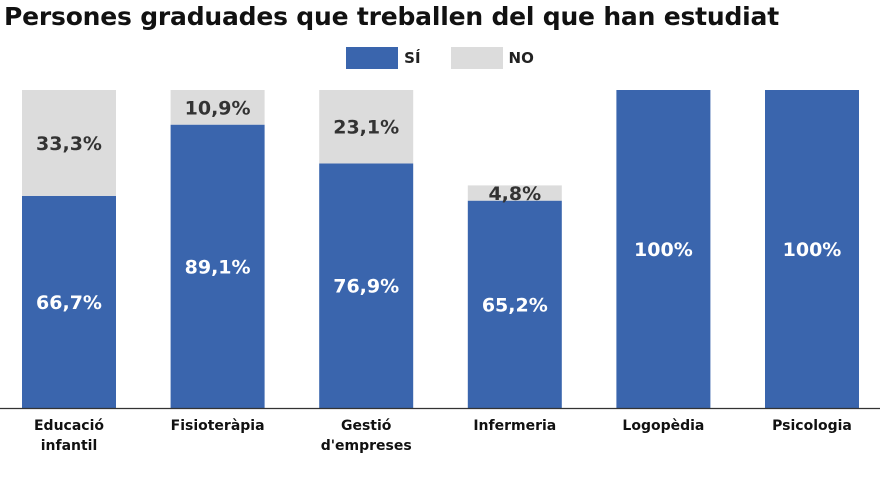 This screenshot has width=880, height=495. I want to click on data-label-si-5: 100%, so click(812, 250).